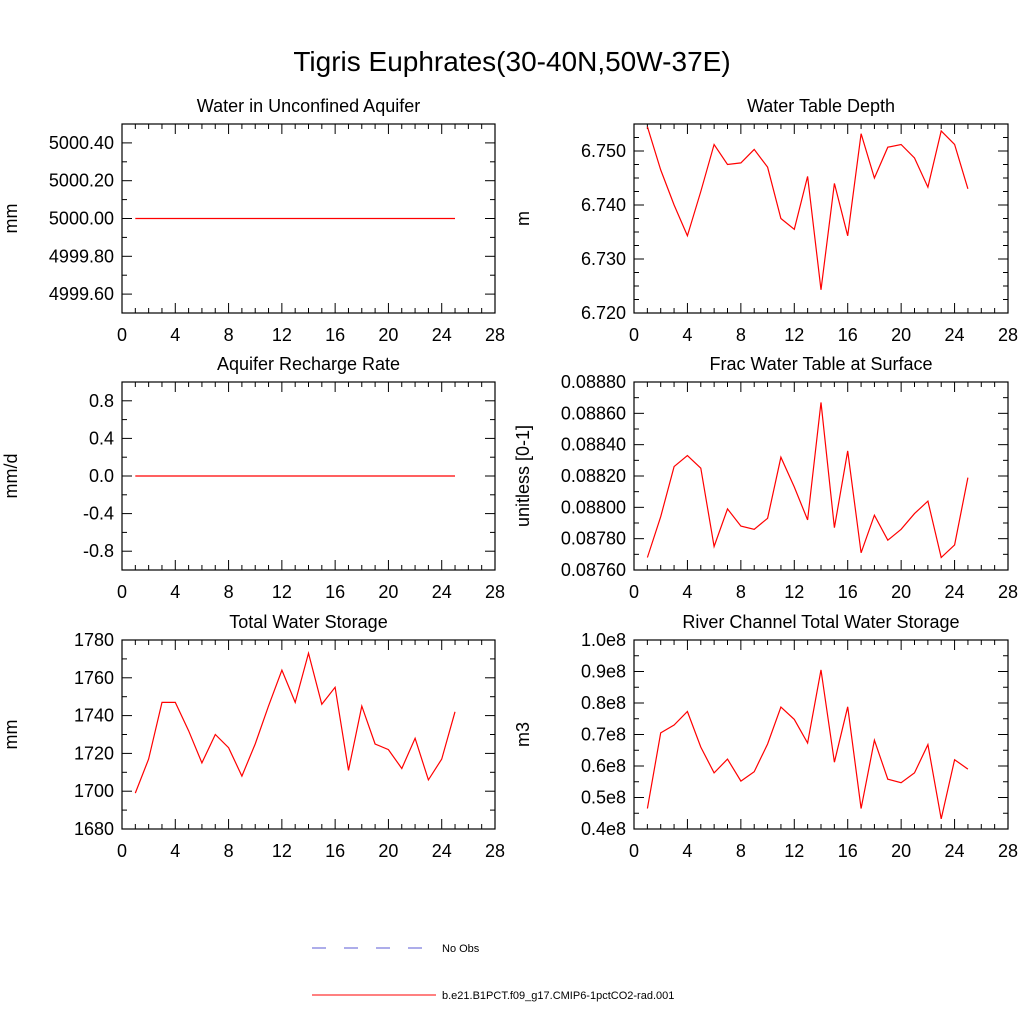 This screenshot has height=1024, width=1024. I want to click on y-tick-label: 6.730, so click(603, 259).